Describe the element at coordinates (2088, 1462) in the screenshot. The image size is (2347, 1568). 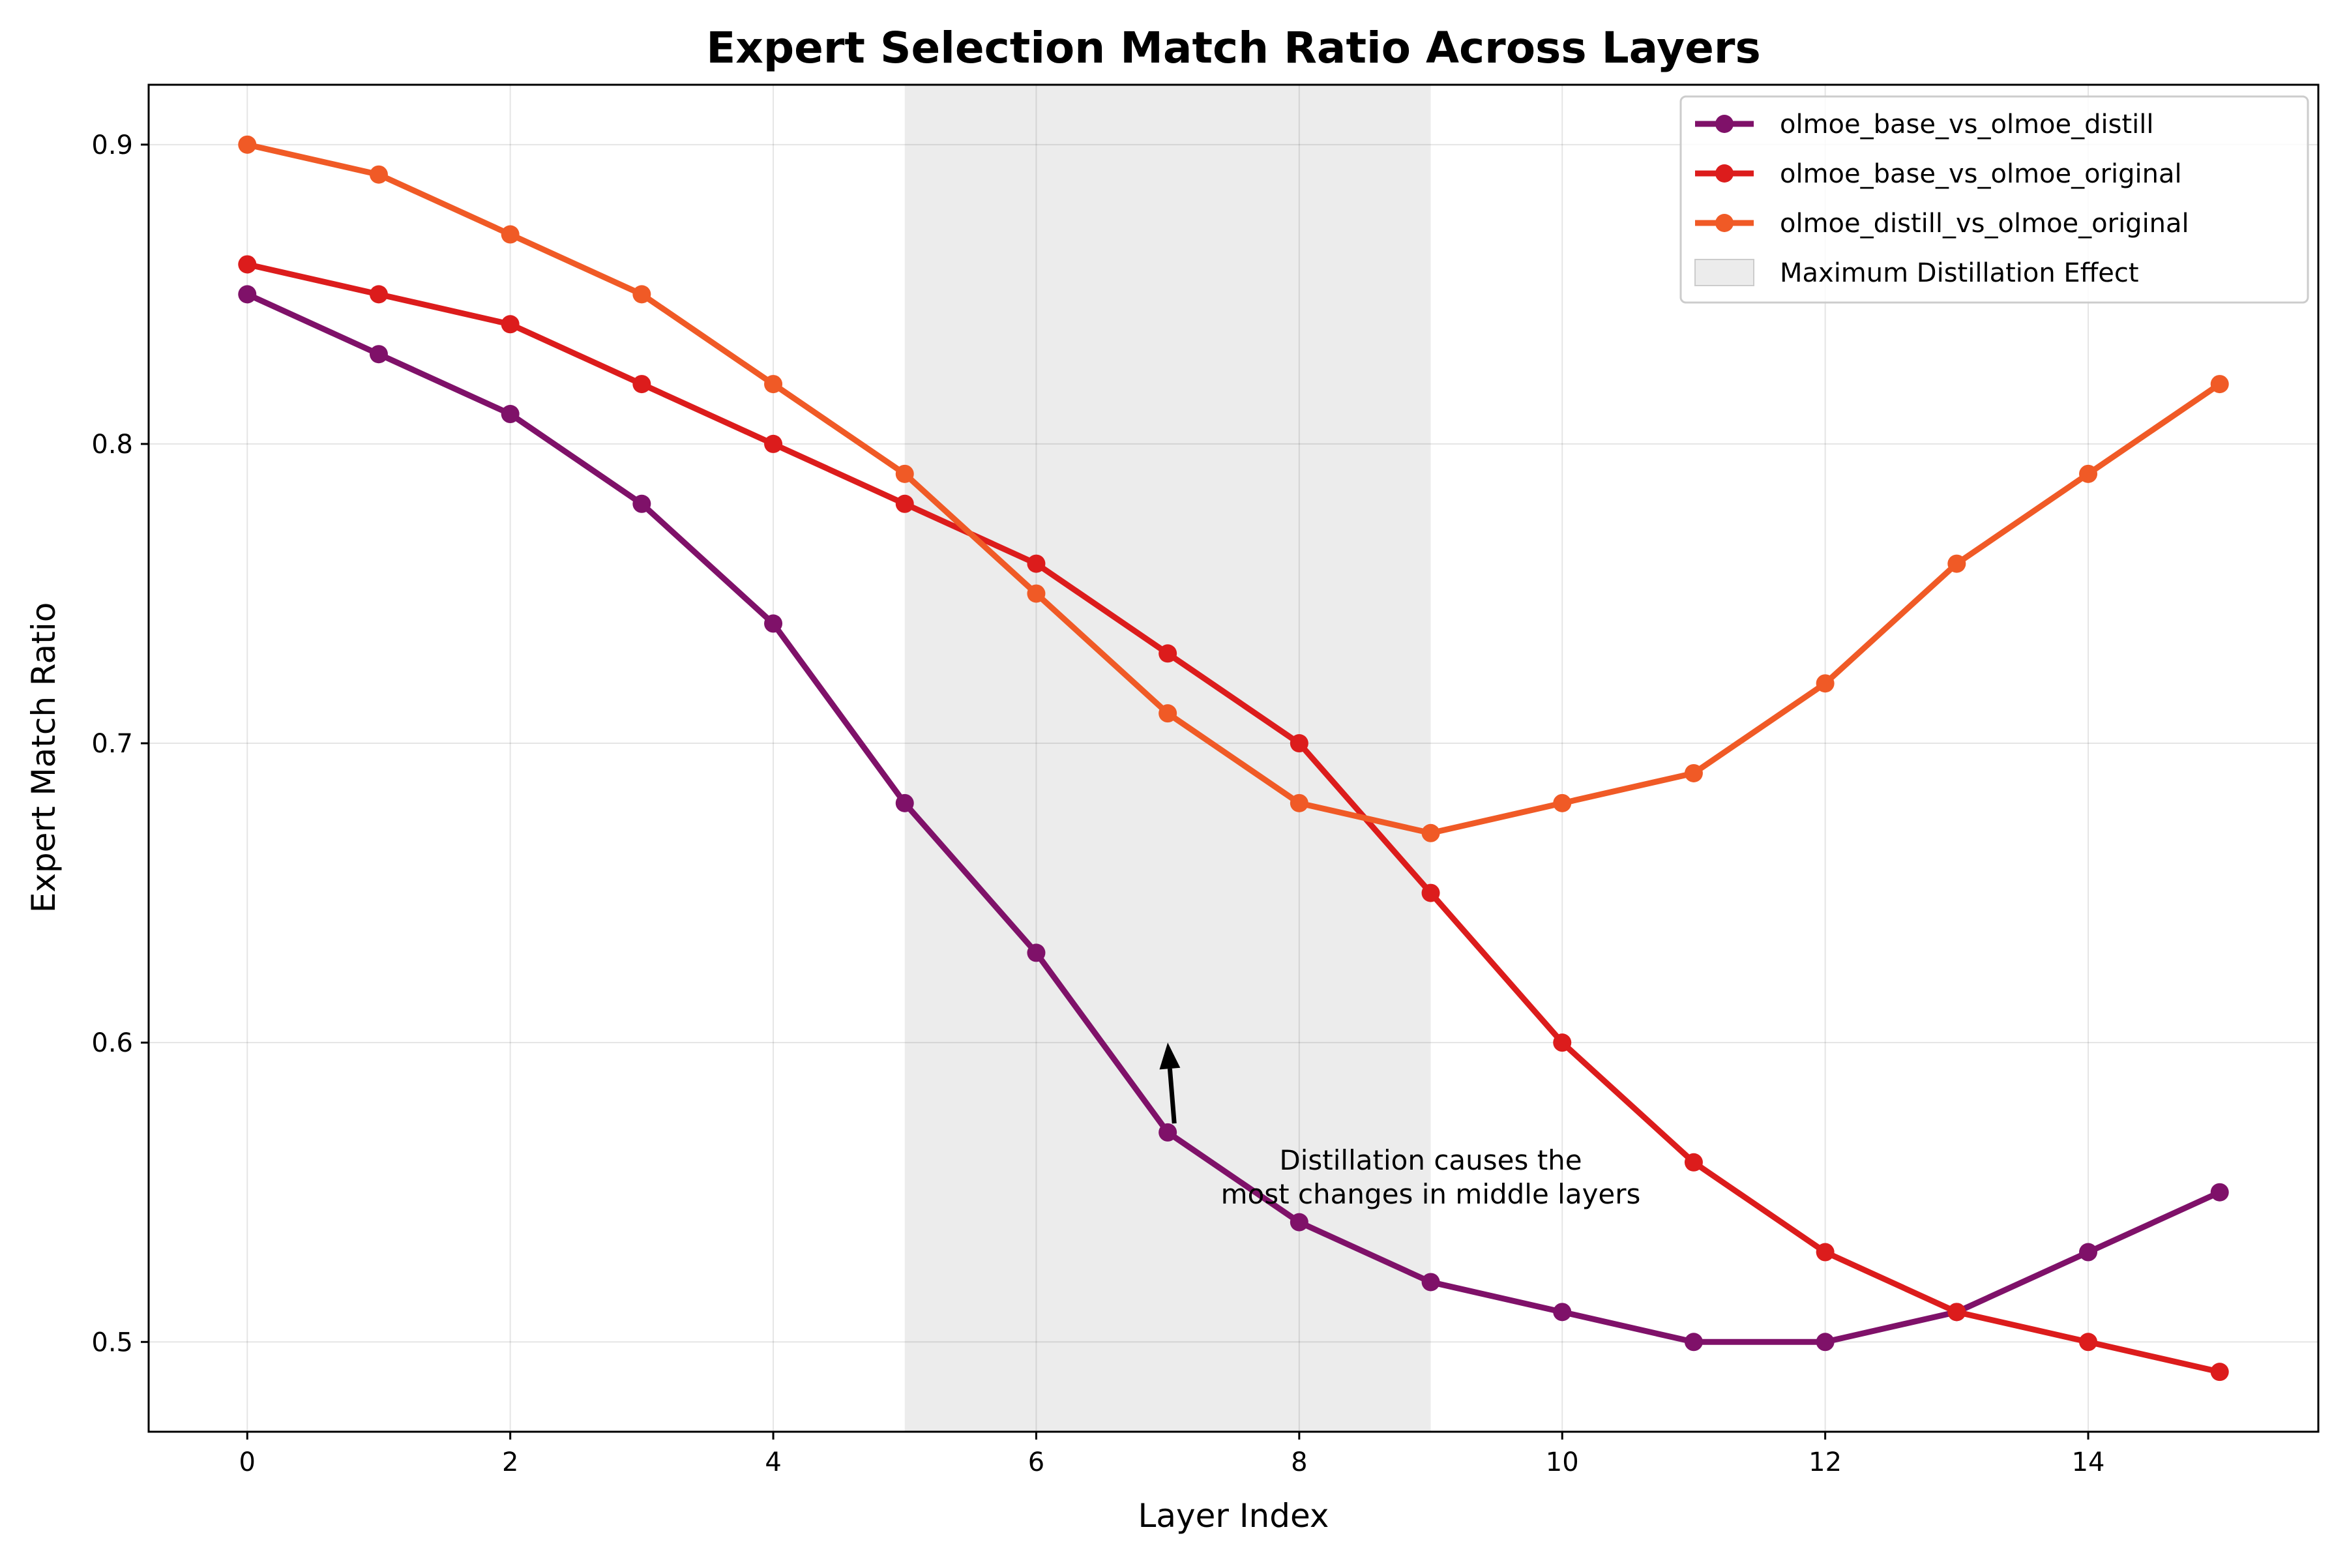
I see `x-tick-label: 14` at that location.